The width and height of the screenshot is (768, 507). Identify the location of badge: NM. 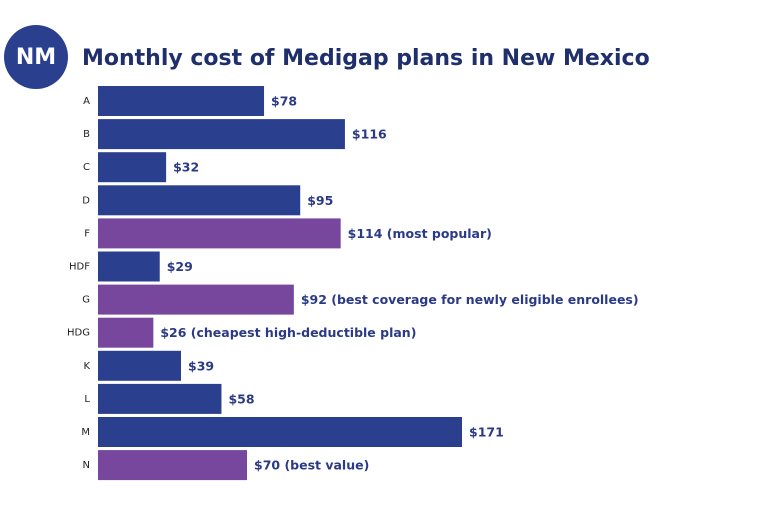
(36, 57).